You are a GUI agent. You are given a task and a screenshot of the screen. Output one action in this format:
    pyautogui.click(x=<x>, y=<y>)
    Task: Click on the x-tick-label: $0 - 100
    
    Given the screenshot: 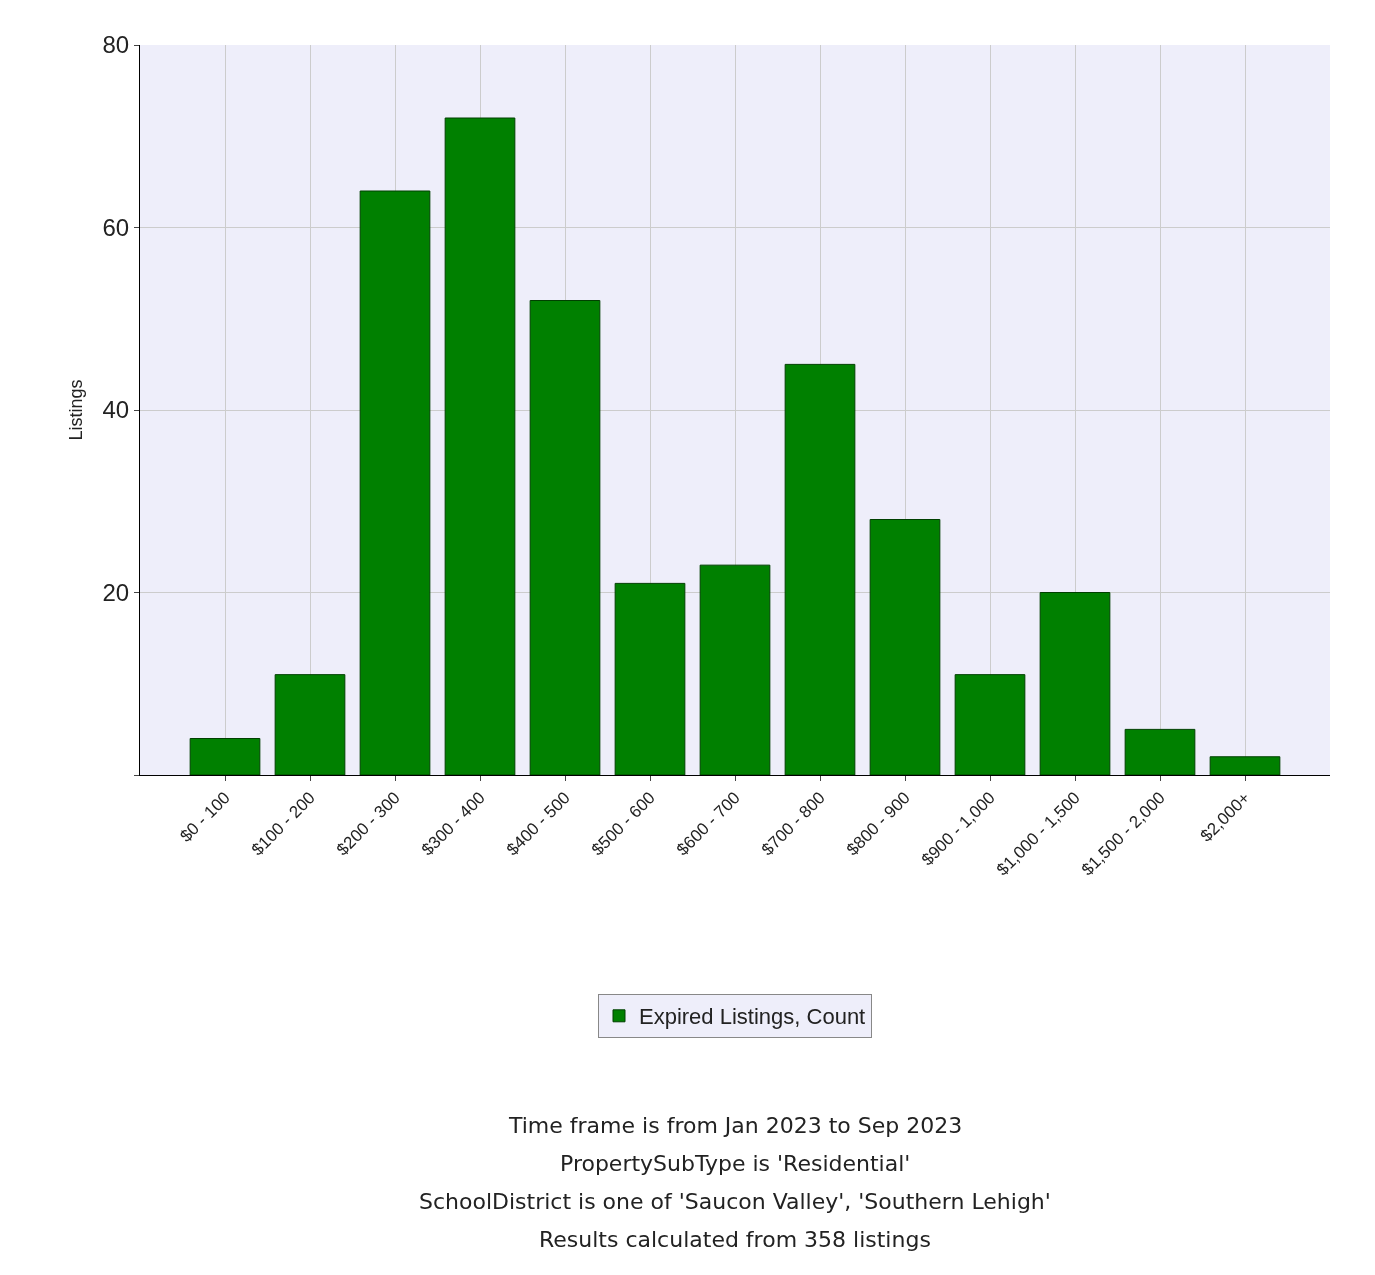 What is the action you would take?
    pyautogui.click(x=205, y=817)
    